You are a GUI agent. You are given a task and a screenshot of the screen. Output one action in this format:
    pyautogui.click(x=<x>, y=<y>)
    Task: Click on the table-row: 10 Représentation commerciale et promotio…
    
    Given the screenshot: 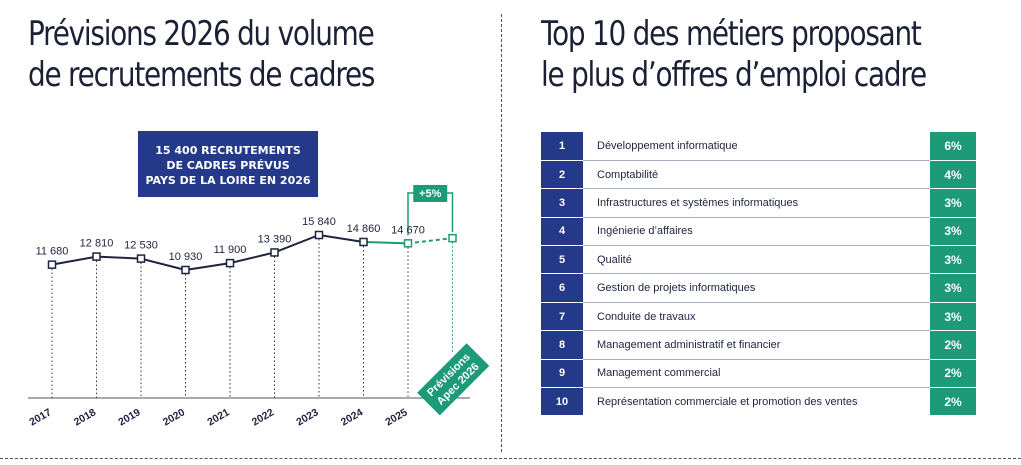 What is the action you would take?
    pyautogui.click(x=758, y=402)
    